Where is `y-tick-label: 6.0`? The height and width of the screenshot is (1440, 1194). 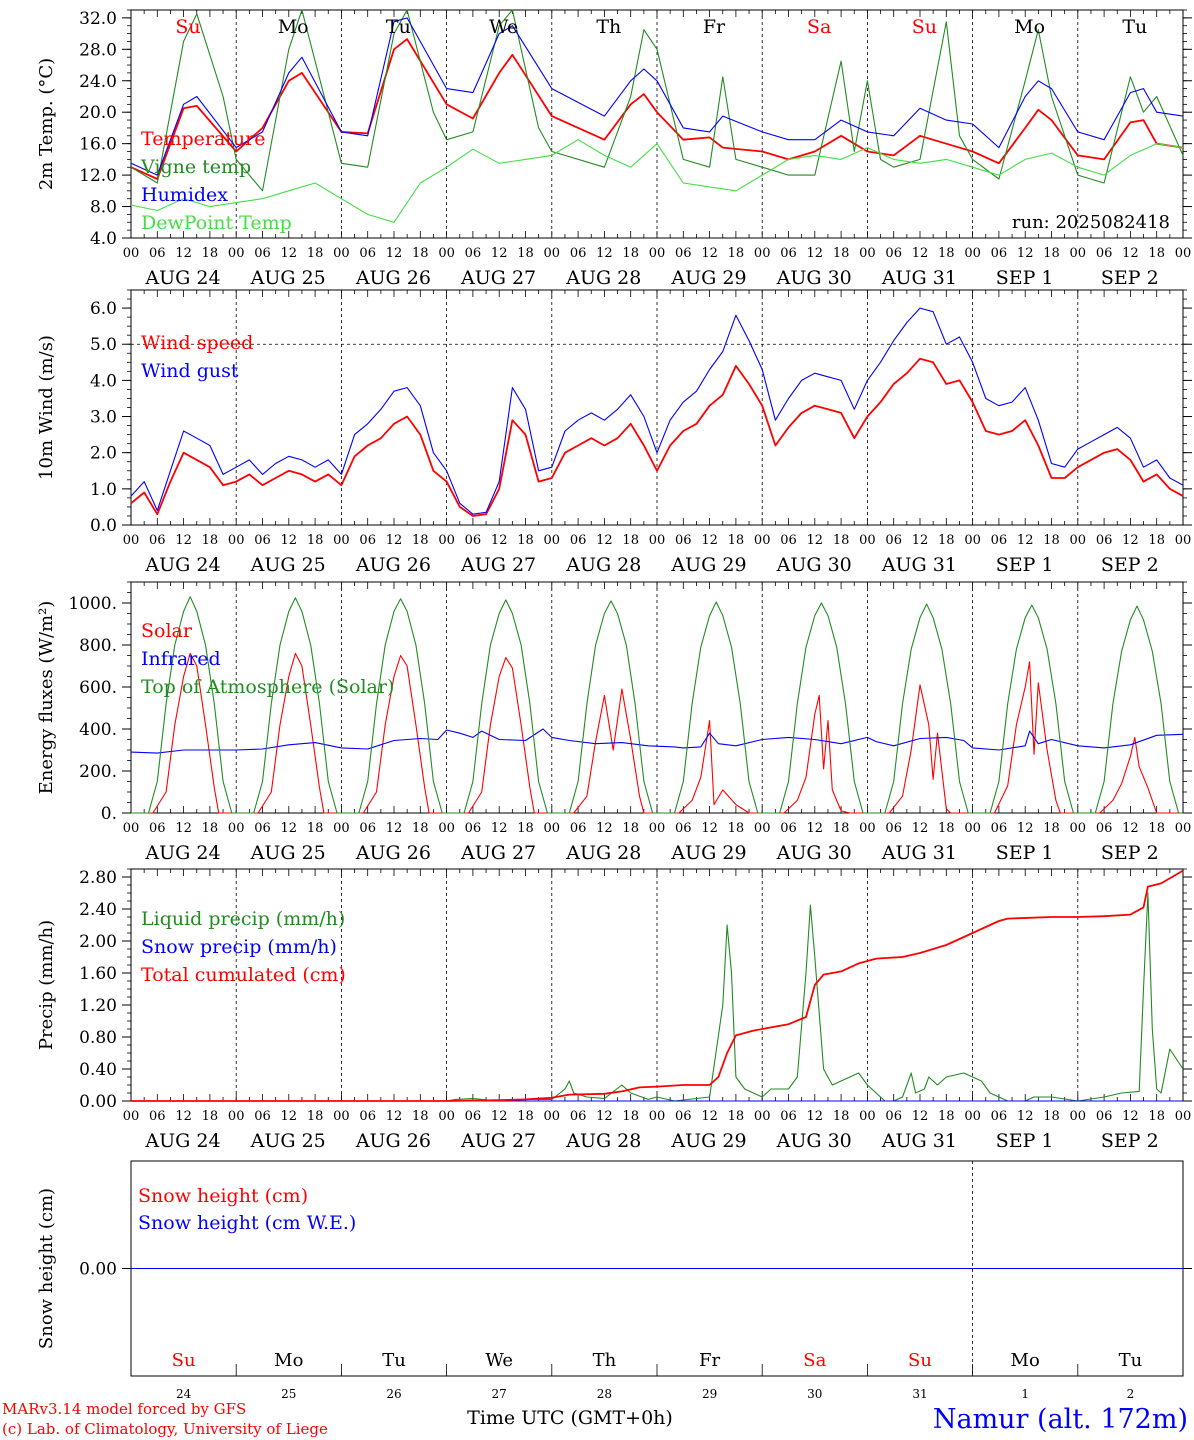 y-tick-label: 6.0 is located at coordinates (103, 309).